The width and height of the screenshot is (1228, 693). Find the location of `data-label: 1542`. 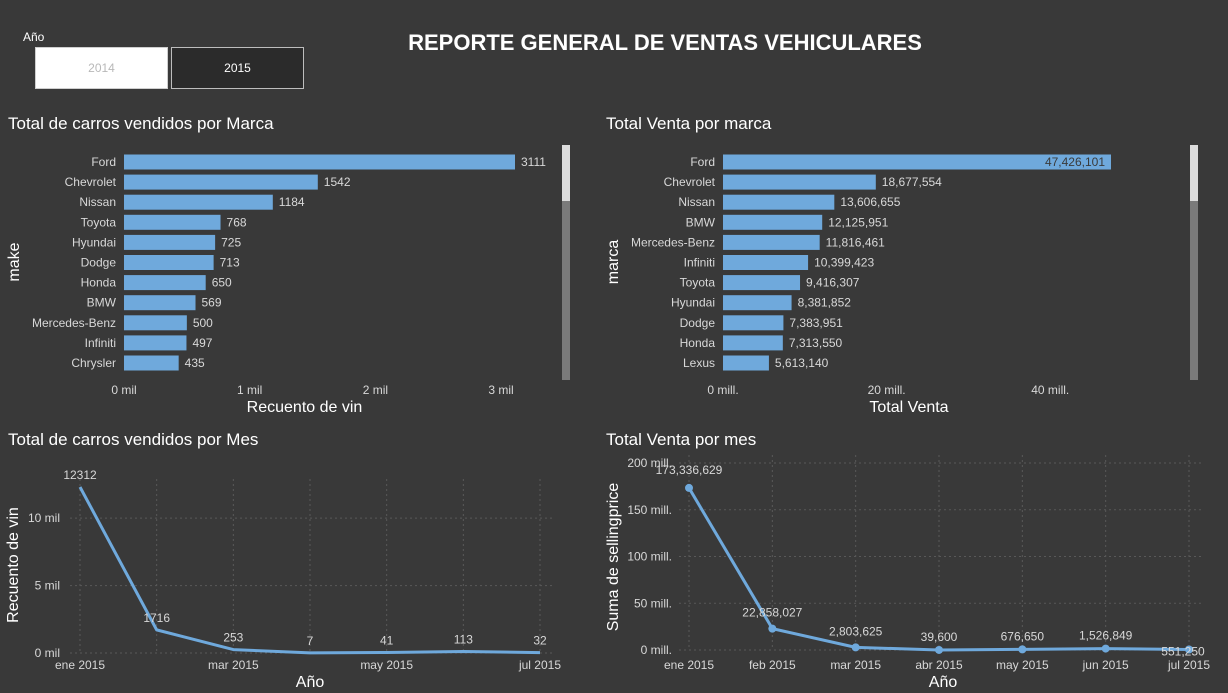

data-label: 1542 is located at coordinates (337, 182).